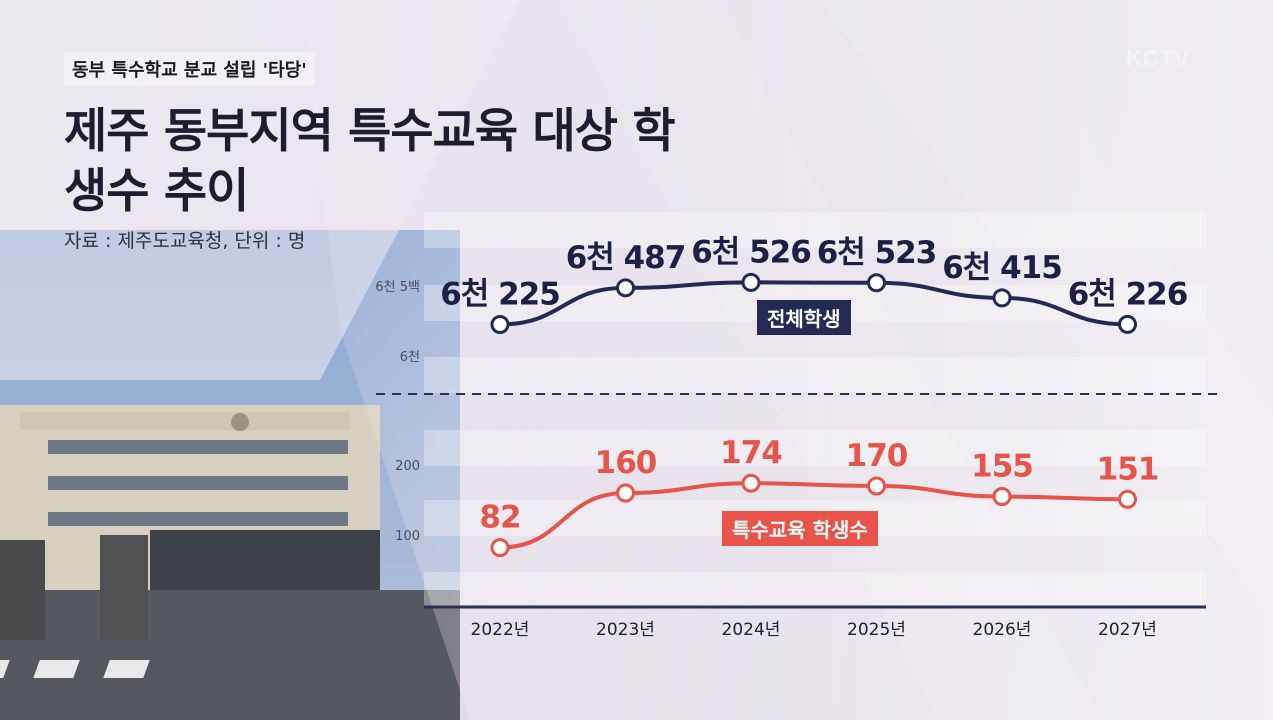 The image size is (1273, 720). I want to click on source-note: 자료 : 제주도교육청, 단위 : 명, so click(185, 241).